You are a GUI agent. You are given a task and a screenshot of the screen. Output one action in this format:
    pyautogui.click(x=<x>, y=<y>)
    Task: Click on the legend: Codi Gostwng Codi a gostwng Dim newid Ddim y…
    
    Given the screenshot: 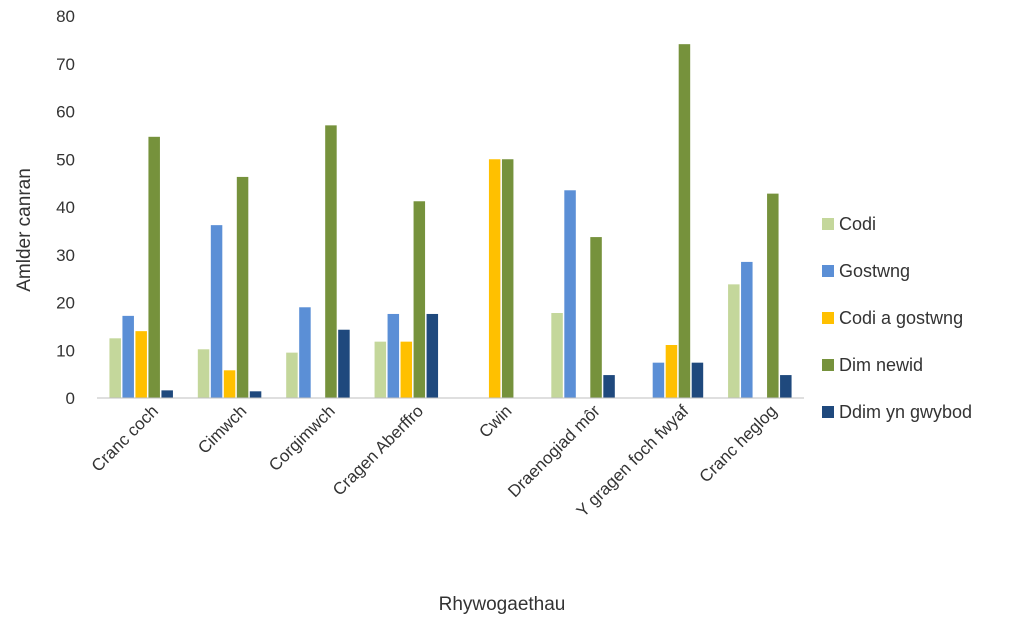 What is the action you would take?
    pyautogui.click(x=897, y=318)
    